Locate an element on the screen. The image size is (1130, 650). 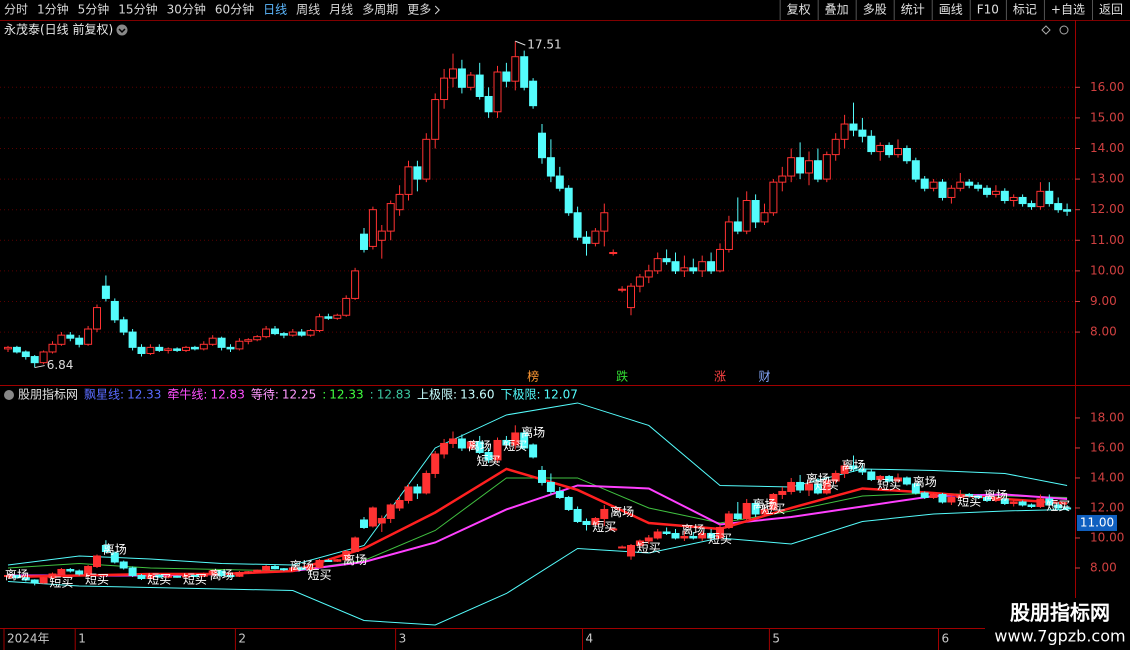
circle-icon is located at coordinates (1064, 30).